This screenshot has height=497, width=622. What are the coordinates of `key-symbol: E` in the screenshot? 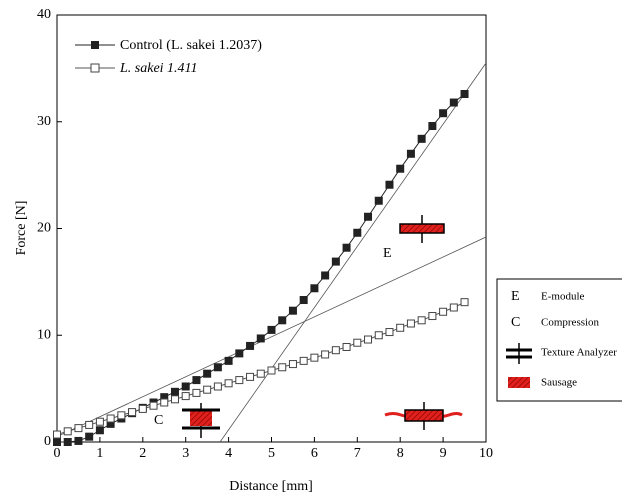 It's located at (515, 296).